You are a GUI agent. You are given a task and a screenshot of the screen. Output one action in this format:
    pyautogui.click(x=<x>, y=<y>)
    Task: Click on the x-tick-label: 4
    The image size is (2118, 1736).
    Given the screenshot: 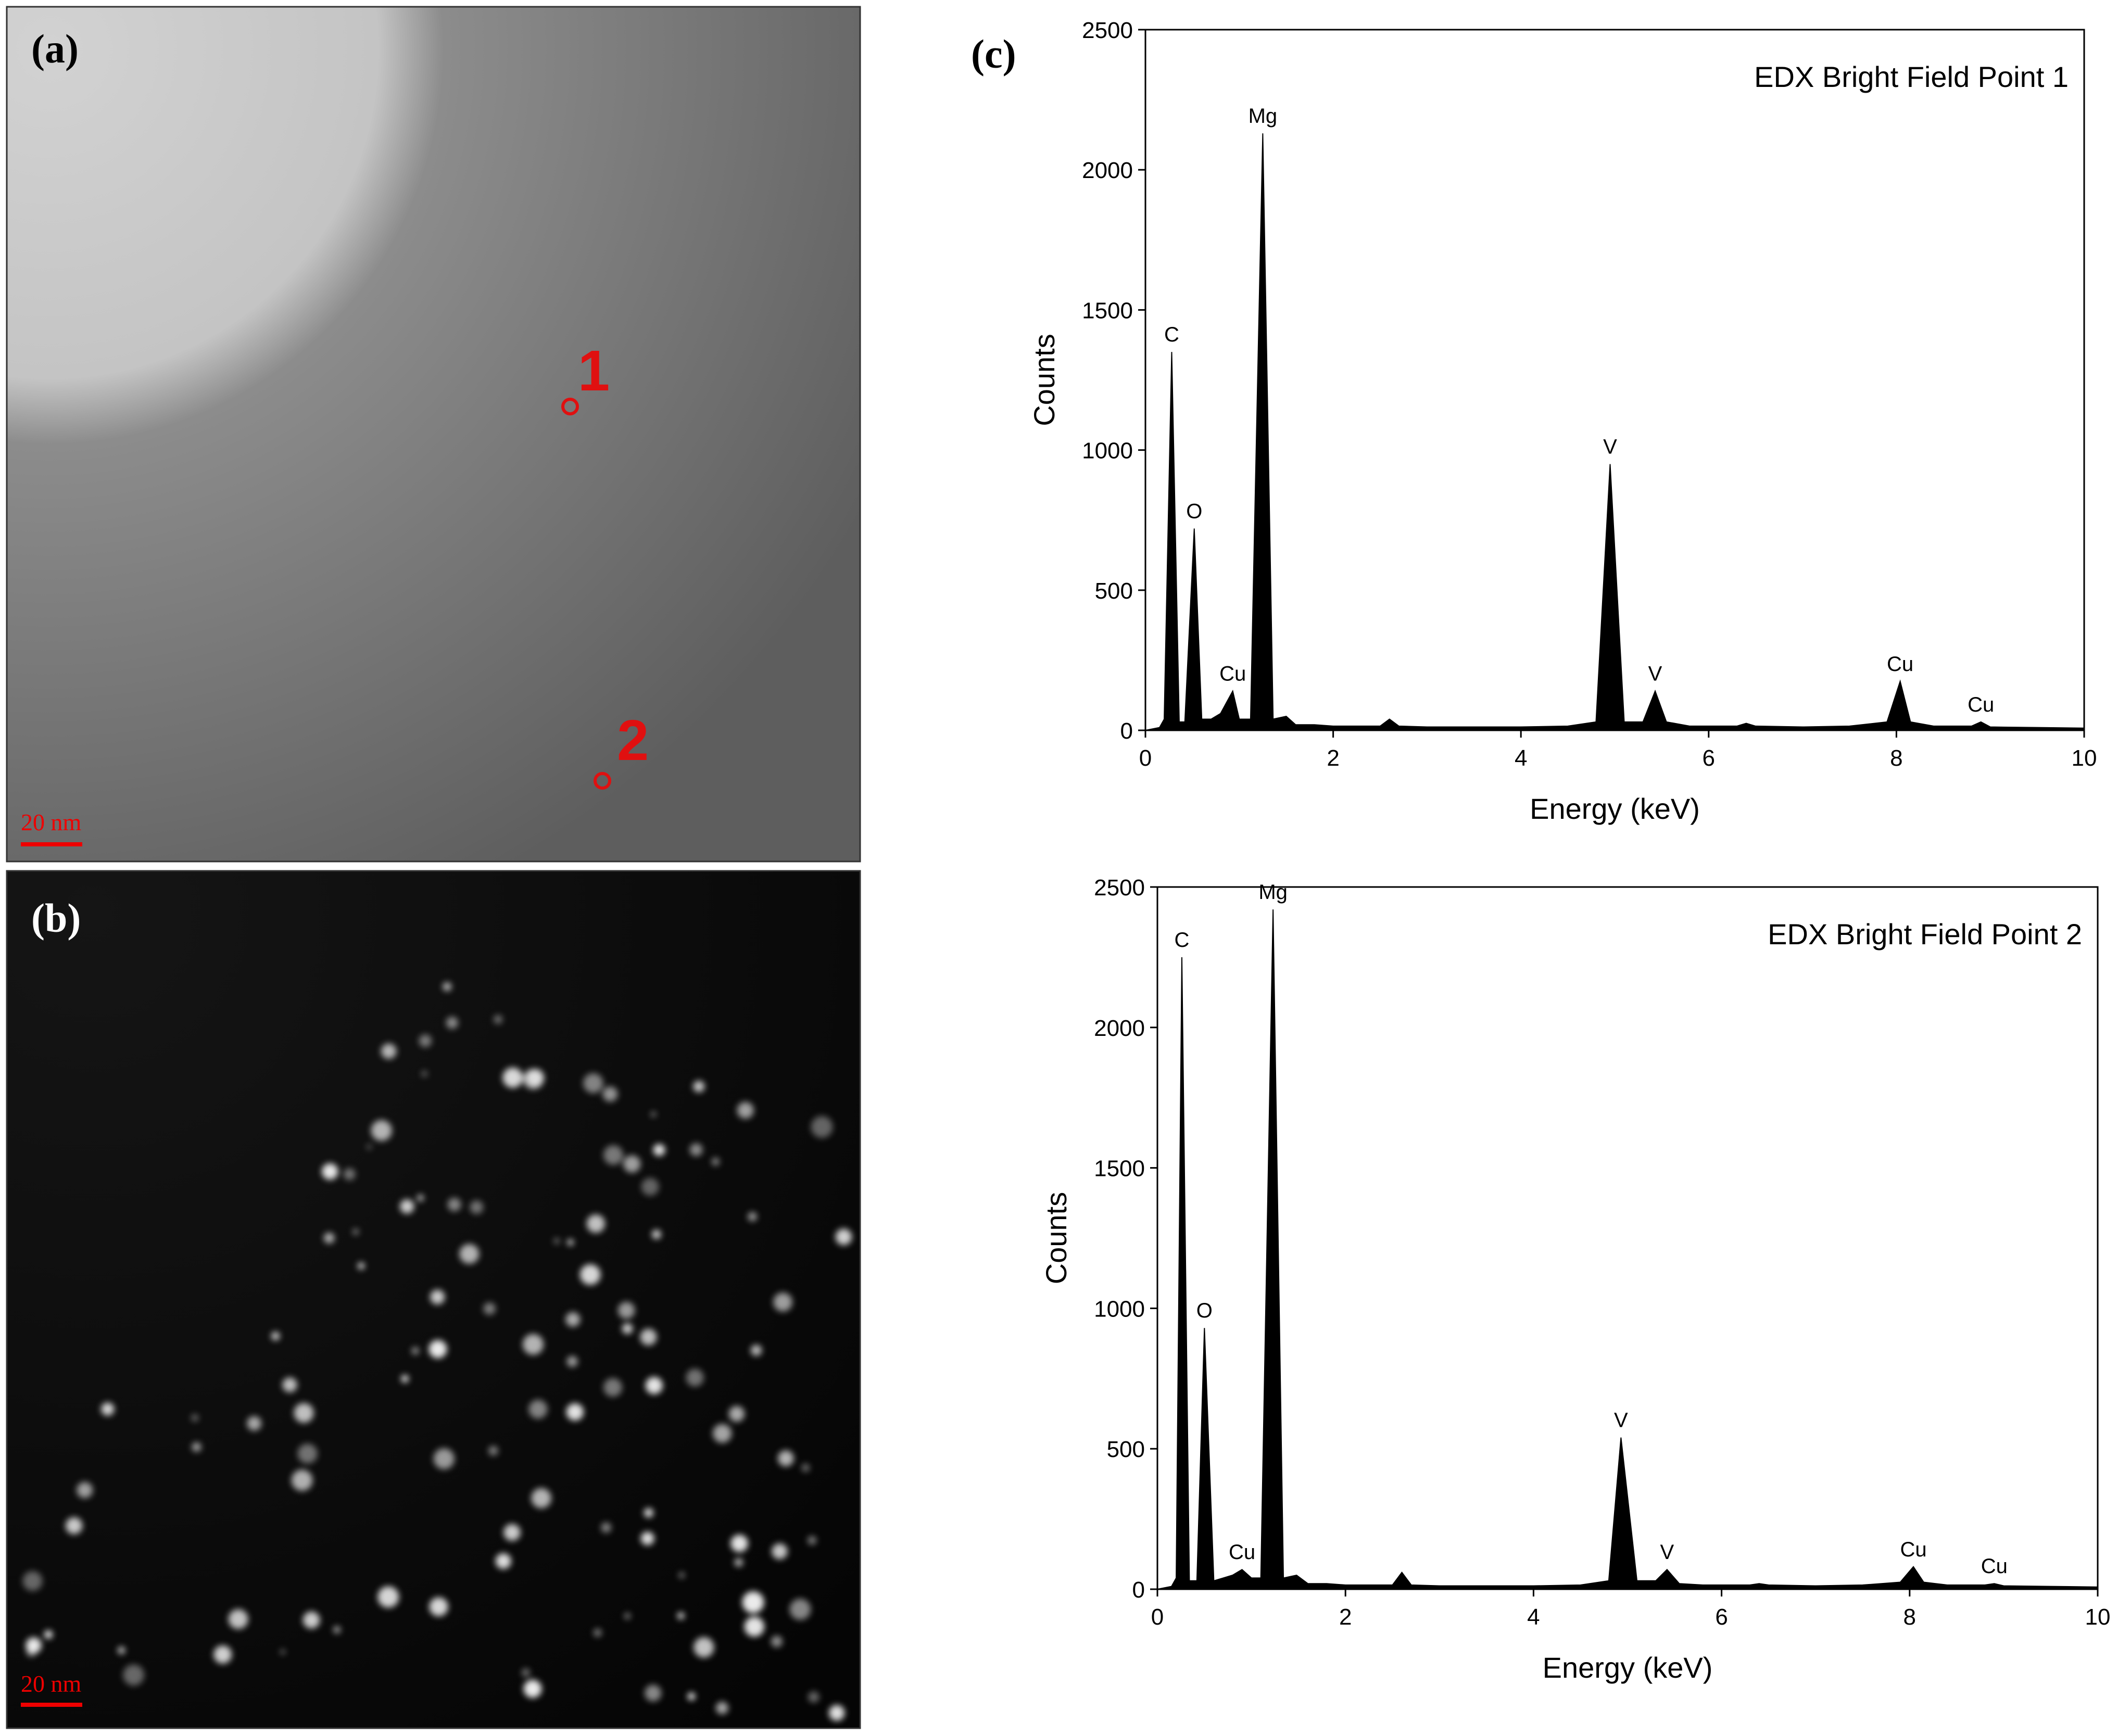 What is the action you would take?
    pyautogui.click(x=1521, y=758)
    